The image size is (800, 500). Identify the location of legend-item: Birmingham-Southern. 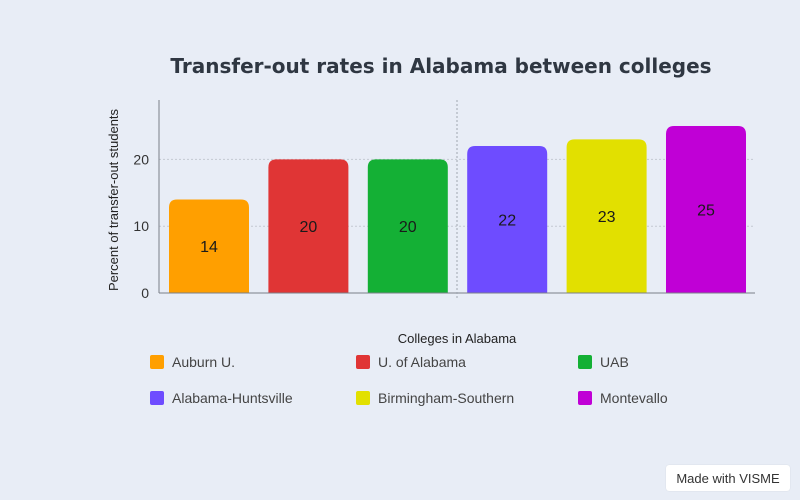
(435, 398).